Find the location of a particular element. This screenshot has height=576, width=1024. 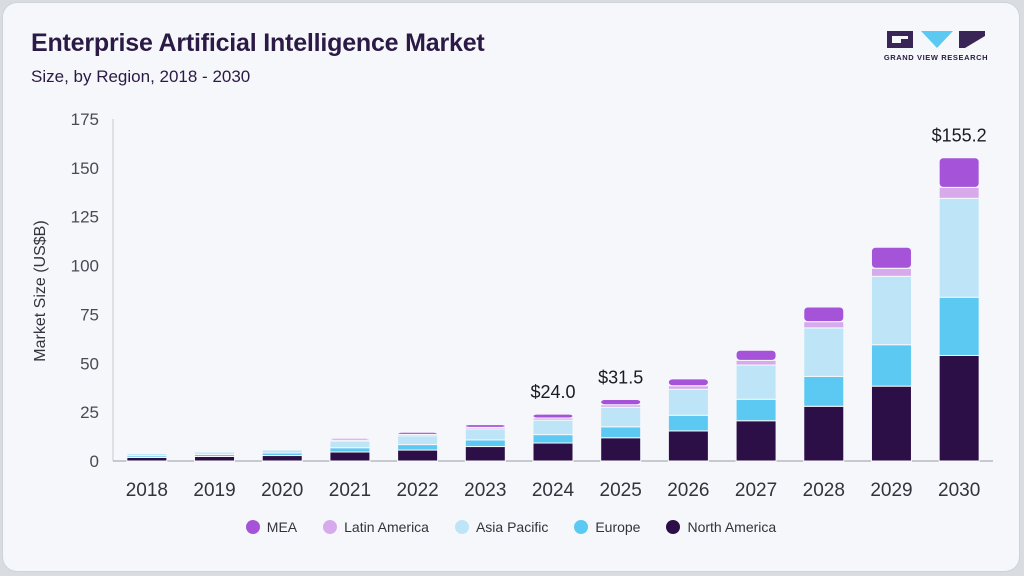

bar-stack-2025 is located at coordinates (621, 430).